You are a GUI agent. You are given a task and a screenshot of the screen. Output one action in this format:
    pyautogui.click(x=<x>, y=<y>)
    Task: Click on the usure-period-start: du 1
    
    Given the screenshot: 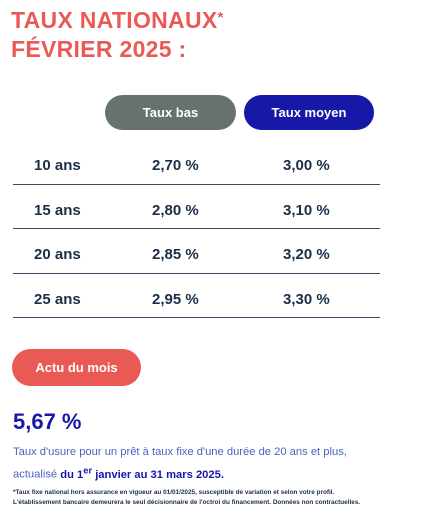 What is the action you would take?
    pyautogui.click(x=72, y=474)
    